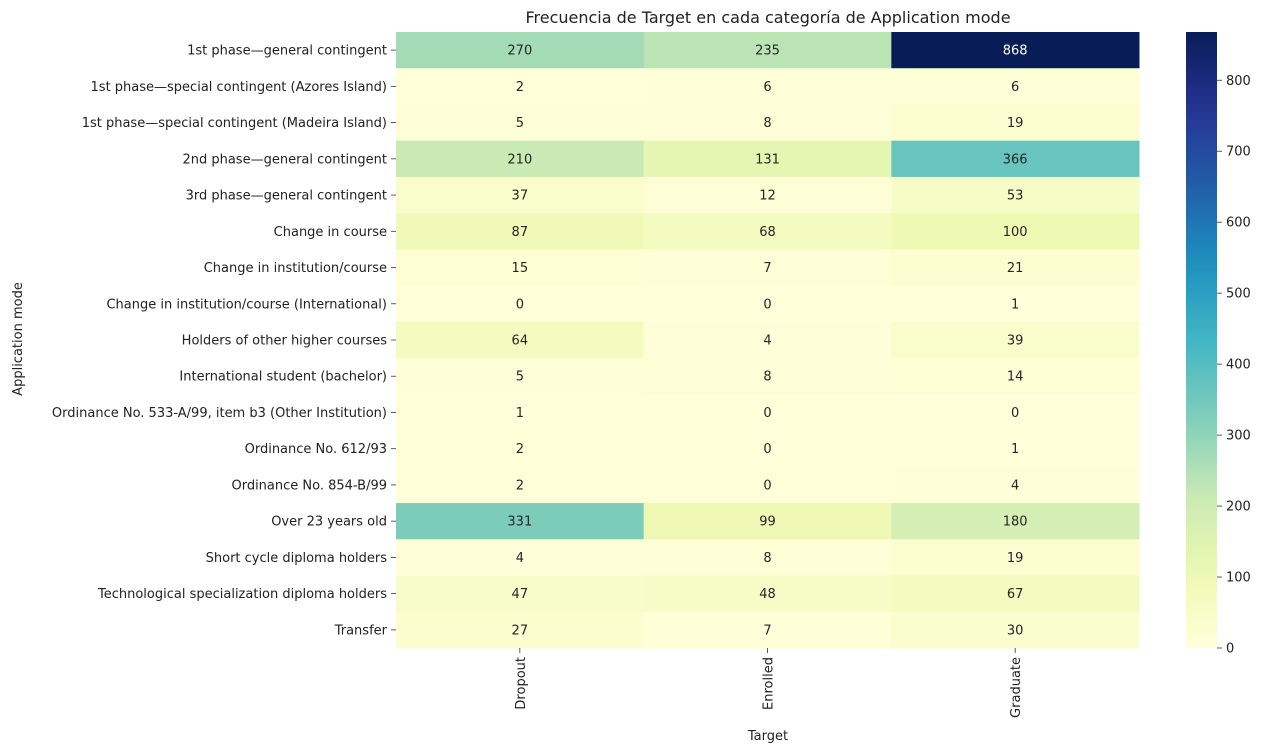 The image size is (1263, 753). Describe the element at coordinates (361, 630) in the screenshot. I see `y-tick-label: Transfer` at that location.